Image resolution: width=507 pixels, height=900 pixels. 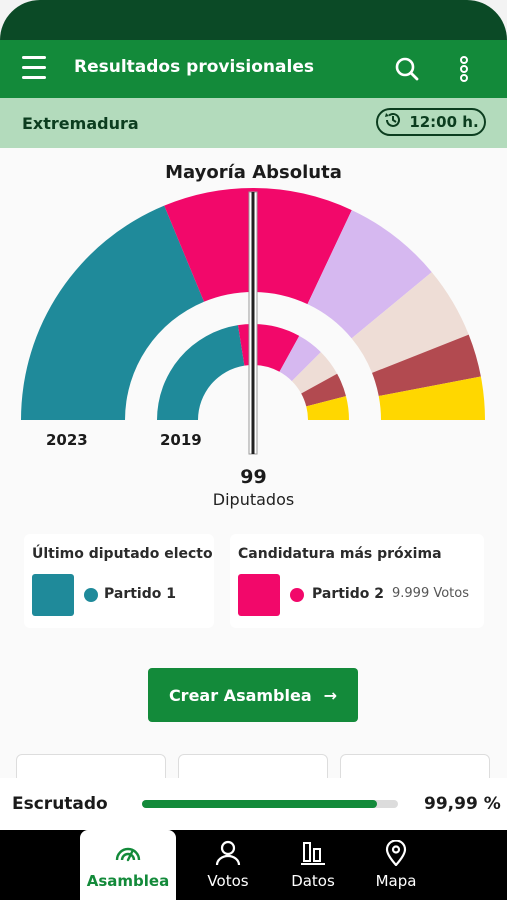 What do you see at coordinates (396, 853) in the screenshot?
I see `map-pin-icon` at bounding box center [396, 853].